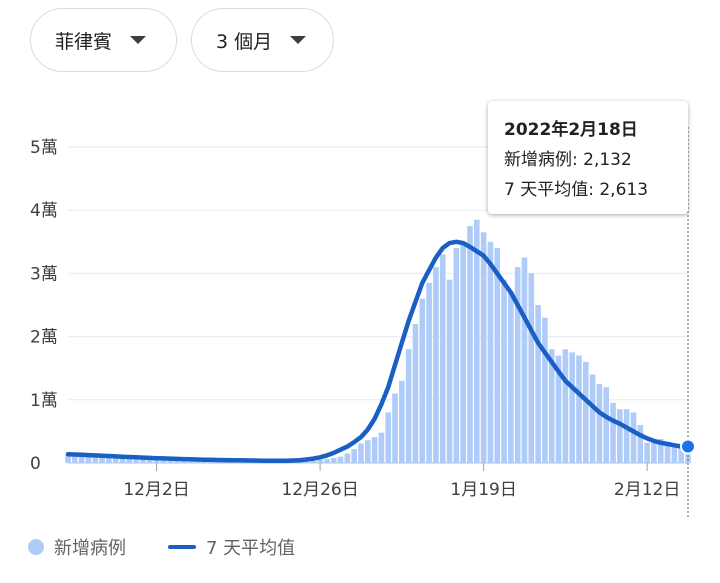  I want to click on legend-average-swatch, so click(182, 547).